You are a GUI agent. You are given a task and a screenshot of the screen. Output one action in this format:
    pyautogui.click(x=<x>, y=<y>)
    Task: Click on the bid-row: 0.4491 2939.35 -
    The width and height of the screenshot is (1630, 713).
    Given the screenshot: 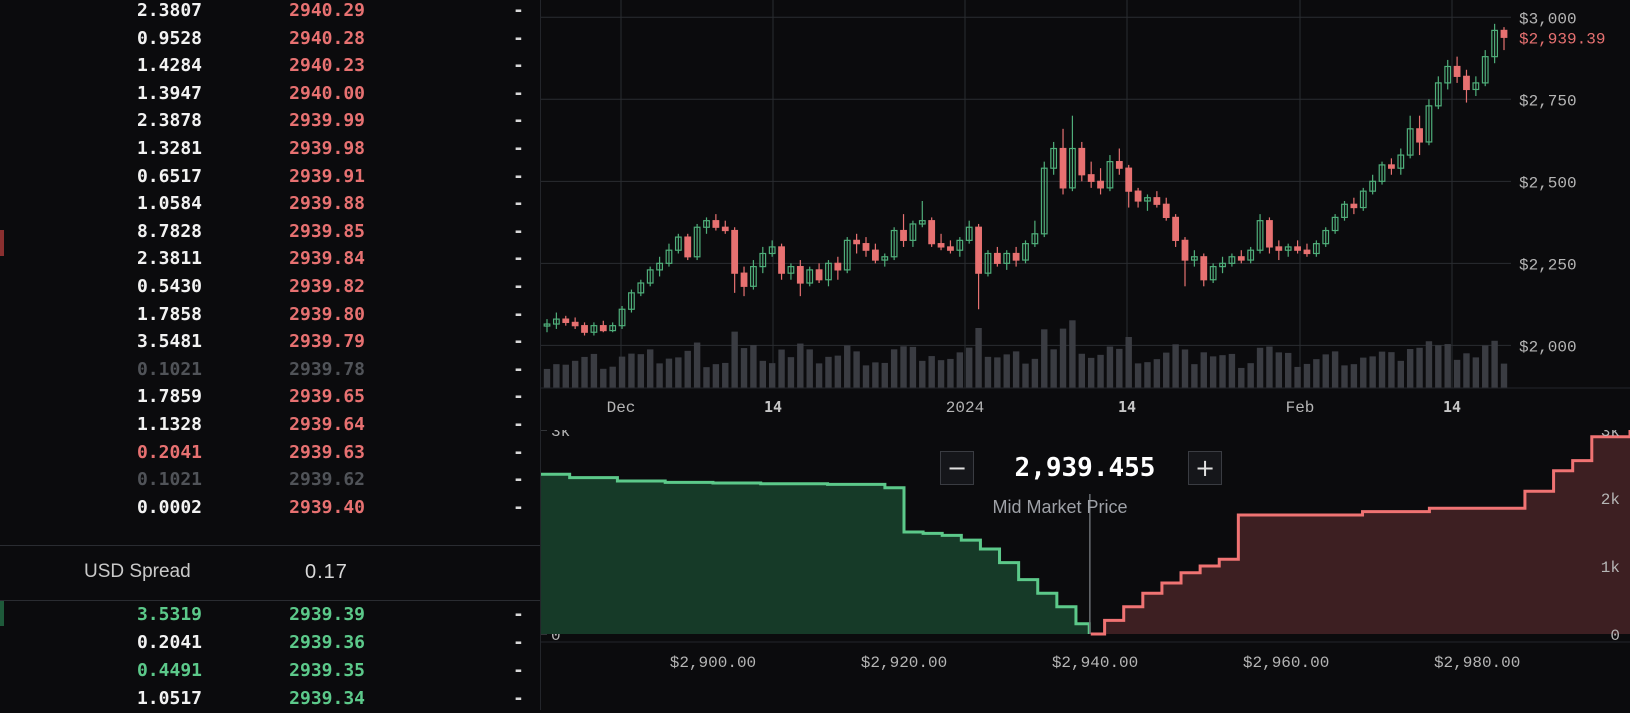 What is the action you would take?
    pyautogui.click(x=270, y=670)
    